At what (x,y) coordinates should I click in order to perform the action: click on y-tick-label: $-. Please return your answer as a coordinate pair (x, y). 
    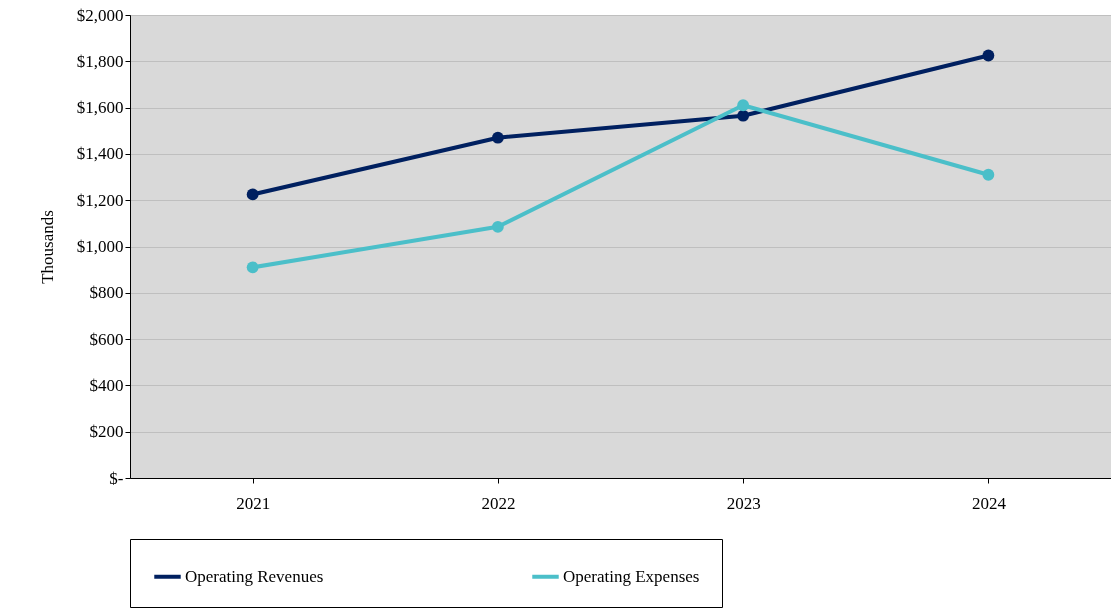
    Looking at the image, I should click on (116, 478).